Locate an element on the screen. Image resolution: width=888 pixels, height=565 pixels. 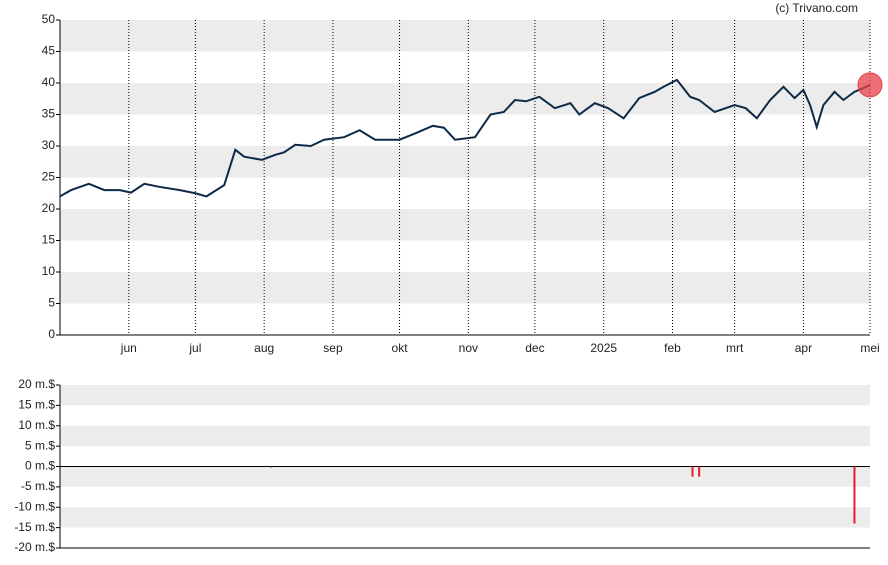
x-tick-label: okt is located at coordinates (400, 348).